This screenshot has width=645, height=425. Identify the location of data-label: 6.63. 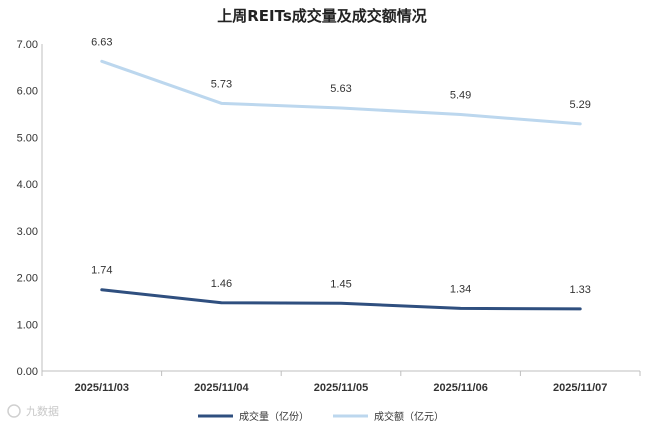
(101, 42).